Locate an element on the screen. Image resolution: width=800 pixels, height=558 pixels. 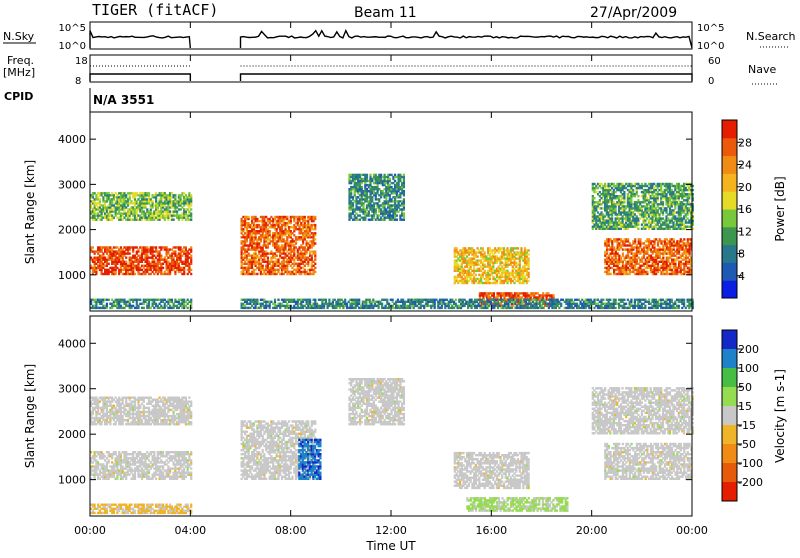
nsearch-label: N.Search is located at coordinates (771, 36).